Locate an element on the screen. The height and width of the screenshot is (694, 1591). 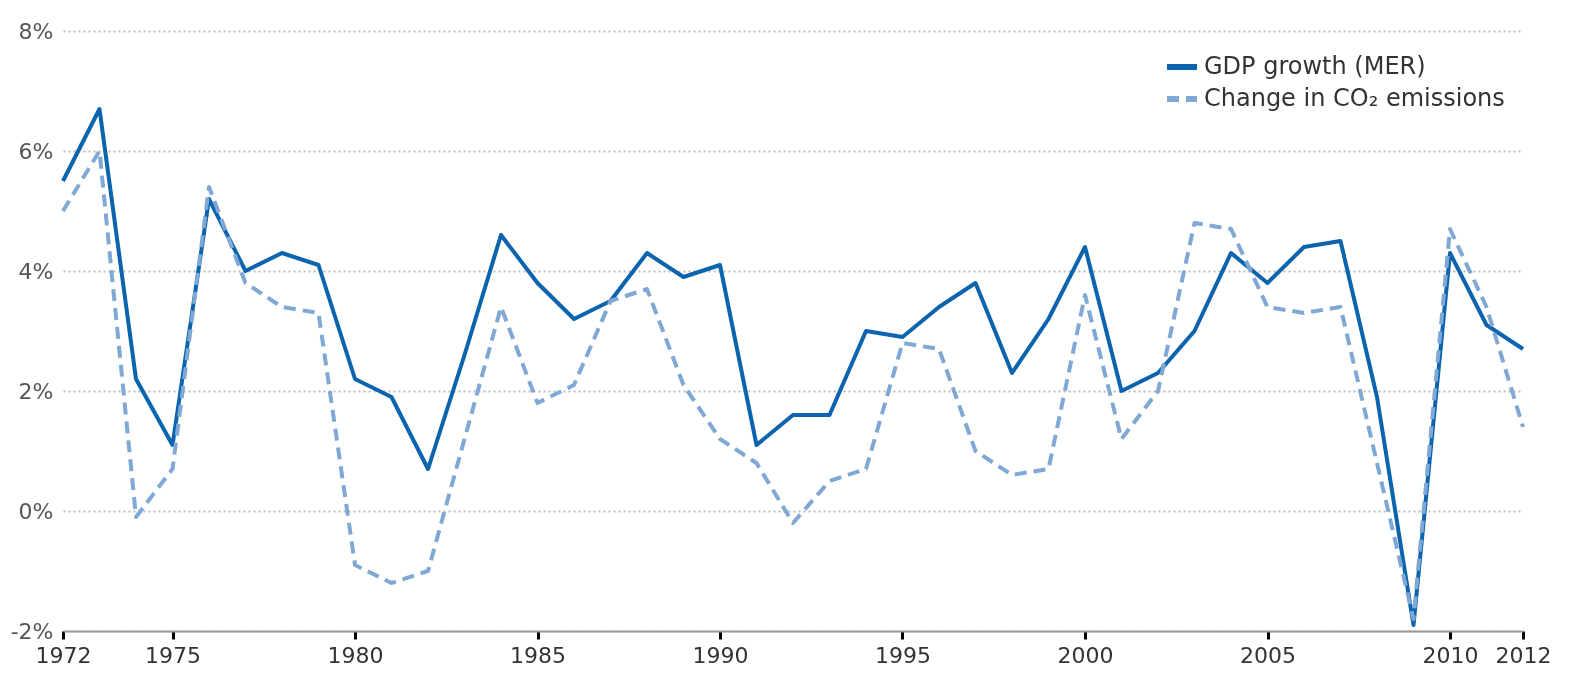
y-tick-label: 0% is located at coordinates (36, 511).